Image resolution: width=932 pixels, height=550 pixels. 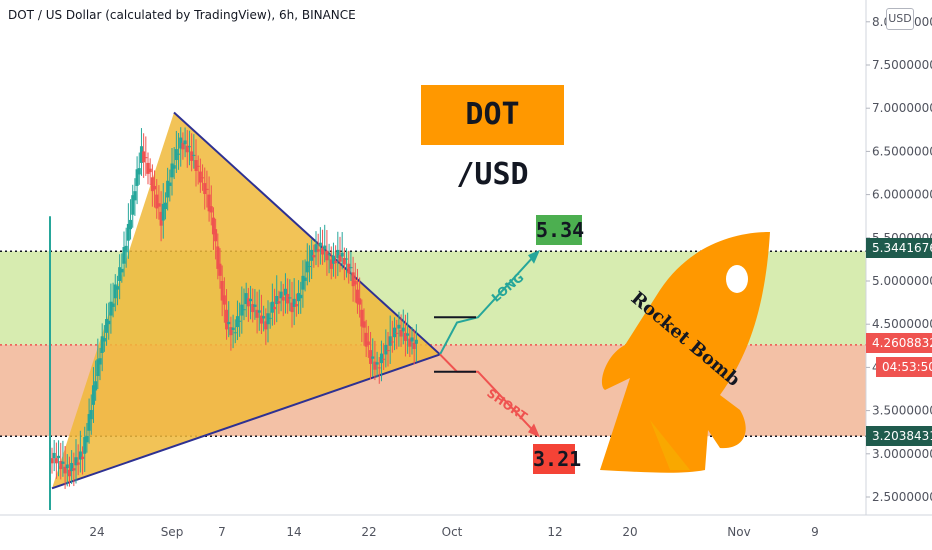 I want to click on x-tick-label: 7, so click(x=222, y=532).